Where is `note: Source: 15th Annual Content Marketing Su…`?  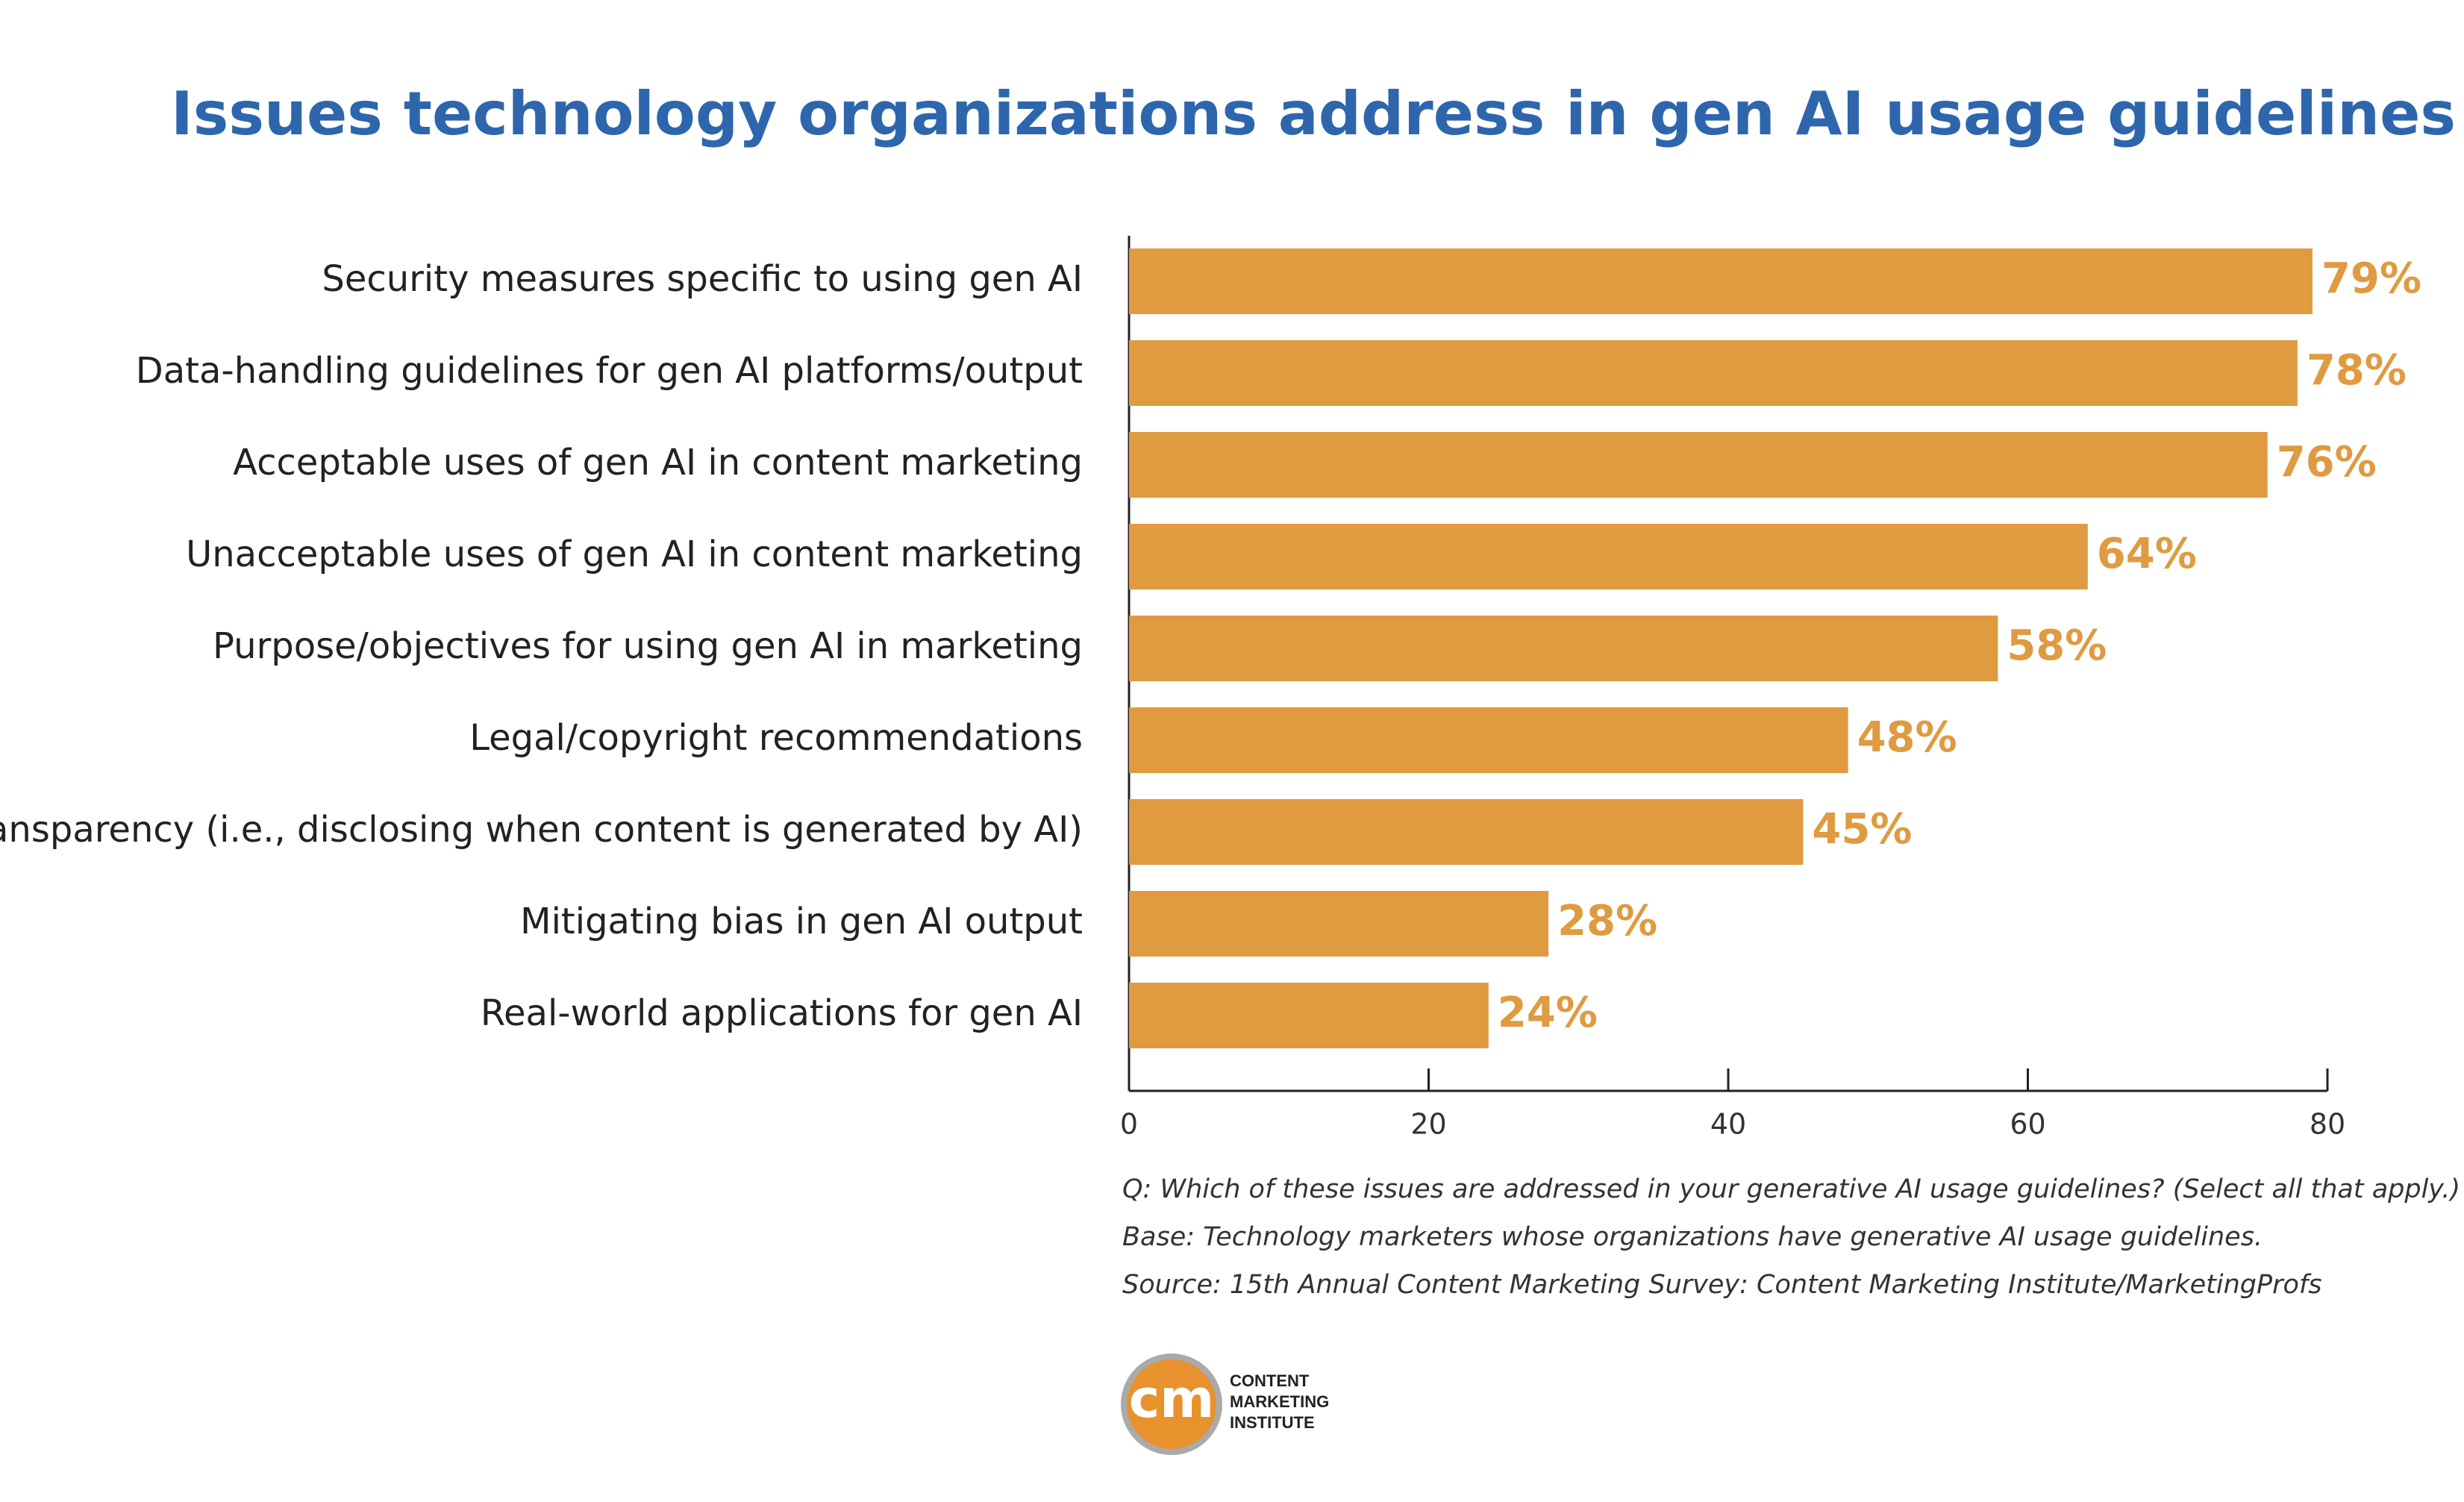 note: Source: 15th Annual Content Marketing Su… is located at coordinates (1721, 1285).